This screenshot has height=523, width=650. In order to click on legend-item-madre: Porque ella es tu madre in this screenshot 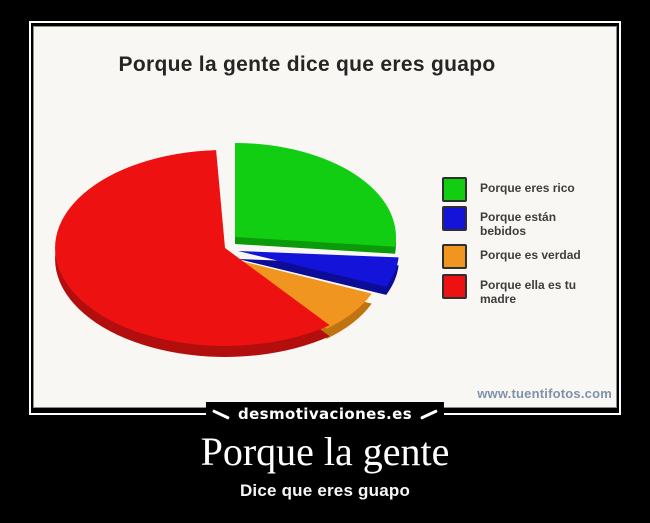, I will do `click(521, 290)`.